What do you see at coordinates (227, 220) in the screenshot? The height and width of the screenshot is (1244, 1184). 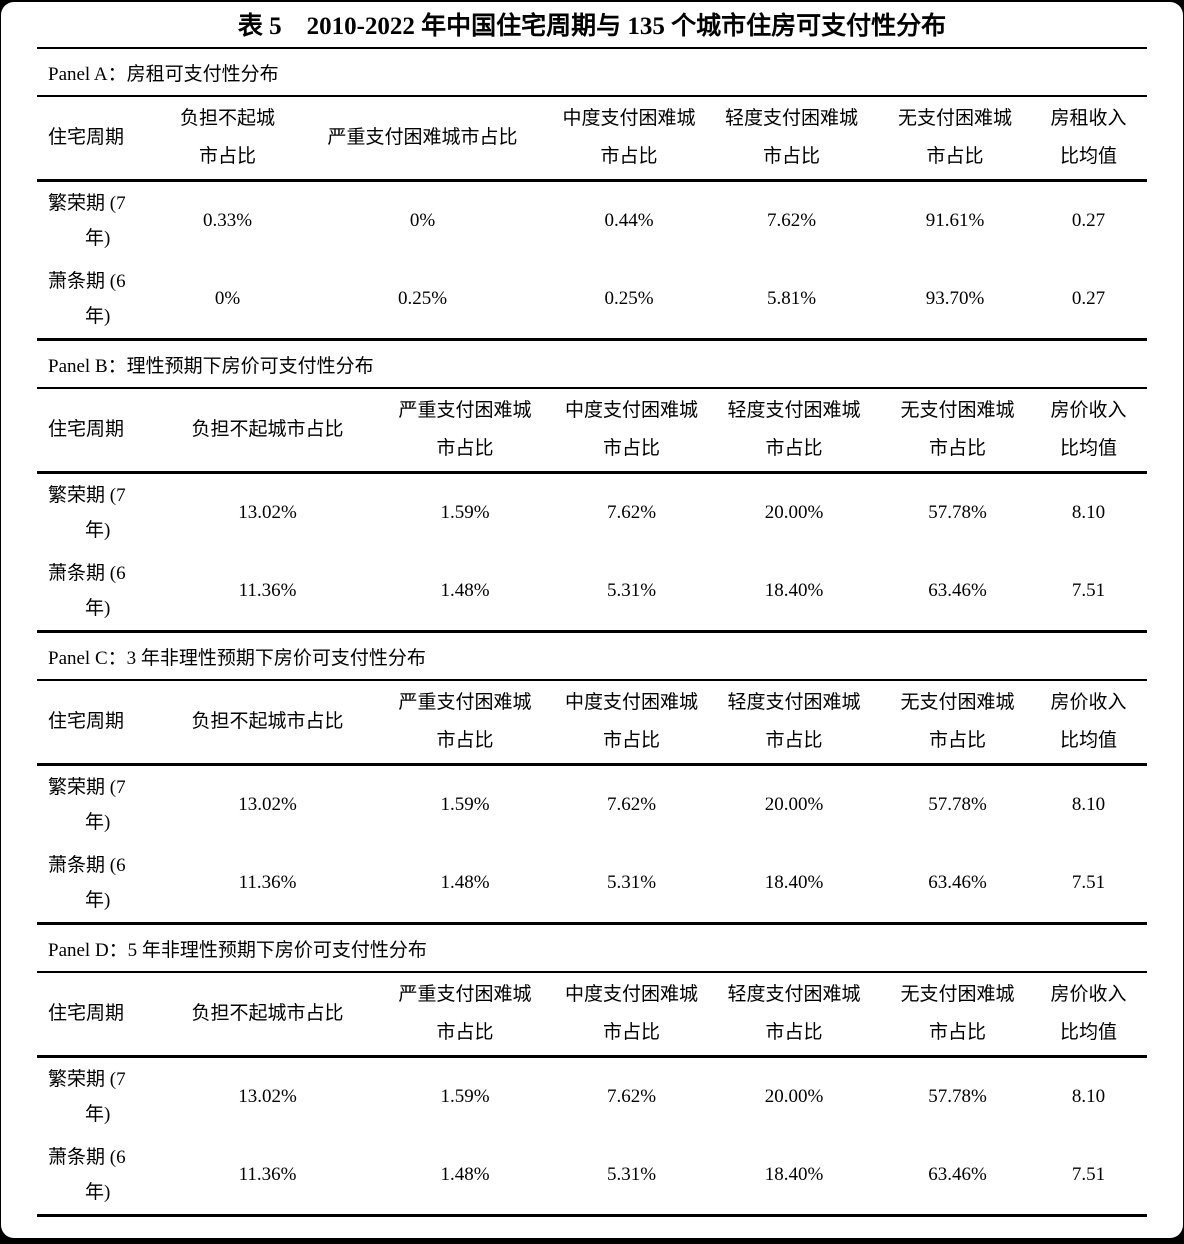 I see `cell-value: 0.33%` at bounding box center [227, 220].